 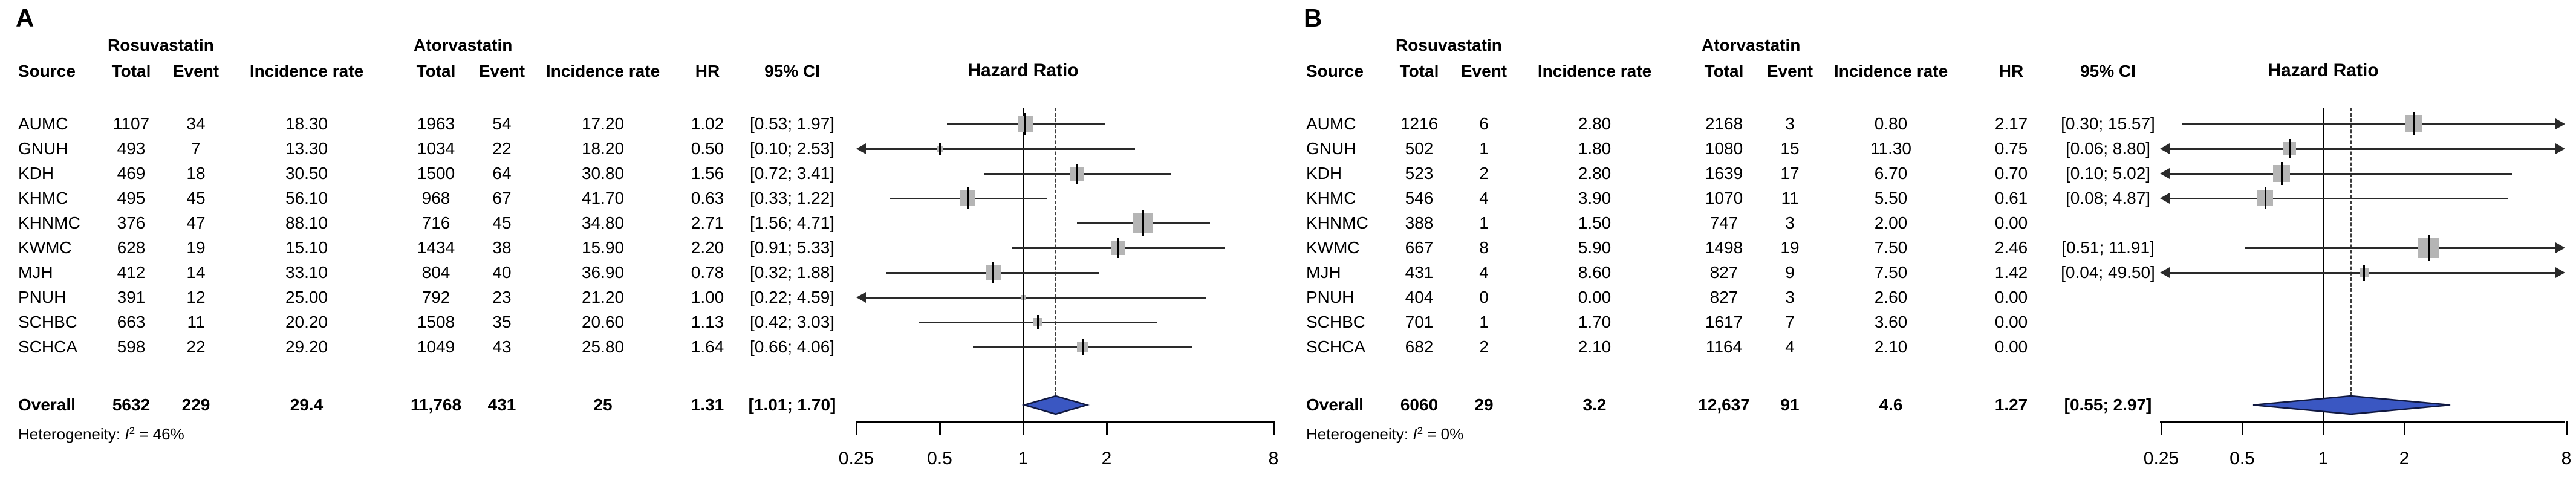 What do you see at coordinates (1420, 430) in the screenshot?
I see `heterogeneity-text-part: 2` at bounding box center [1420, 430].